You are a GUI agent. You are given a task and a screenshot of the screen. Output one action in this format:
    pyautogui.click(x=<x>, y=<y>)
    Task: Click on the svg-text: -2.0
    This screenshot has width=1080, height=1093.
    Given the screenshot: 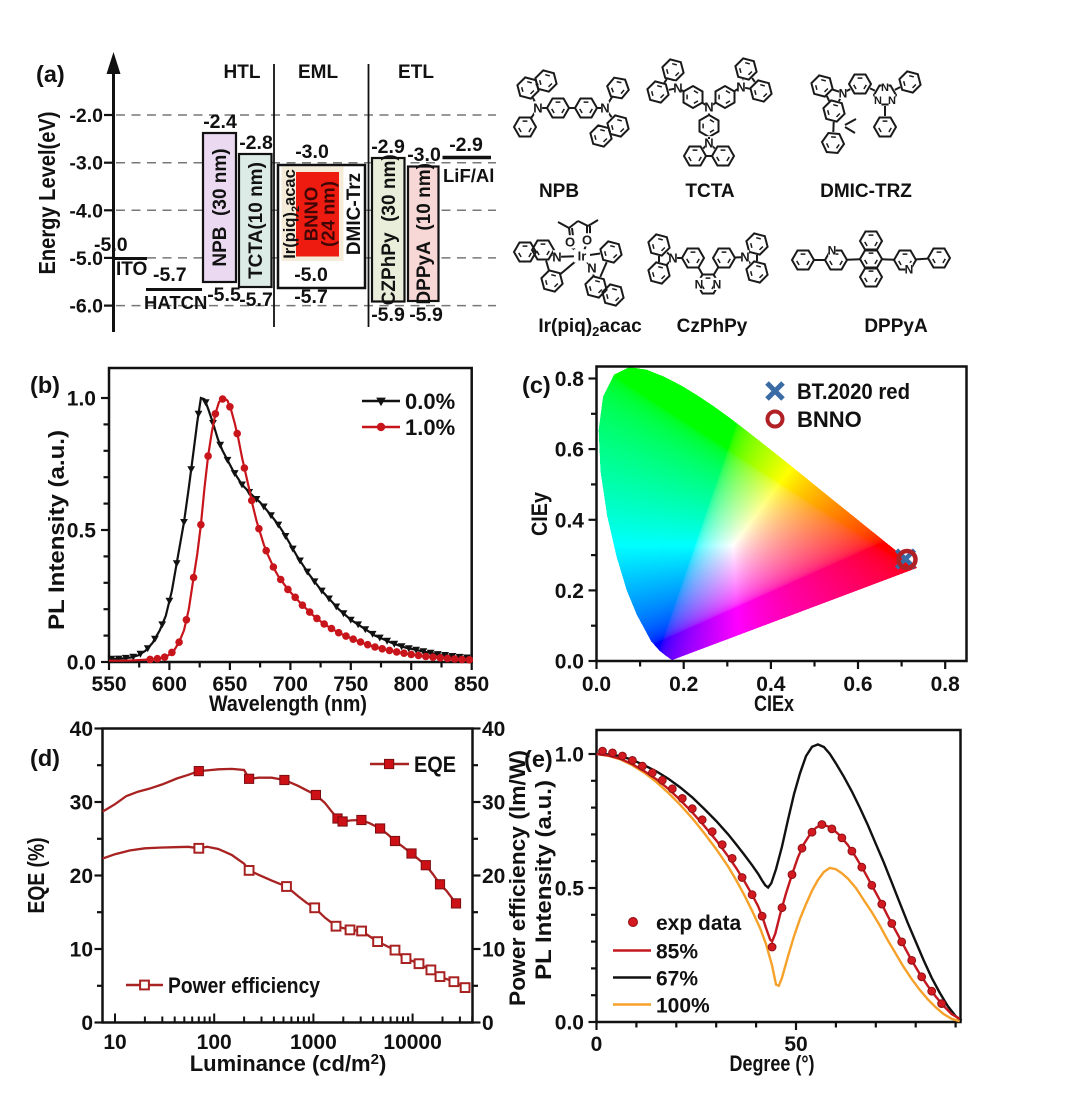 What is the action you would take?
    pyautogui.click(x=86, y=116)
    